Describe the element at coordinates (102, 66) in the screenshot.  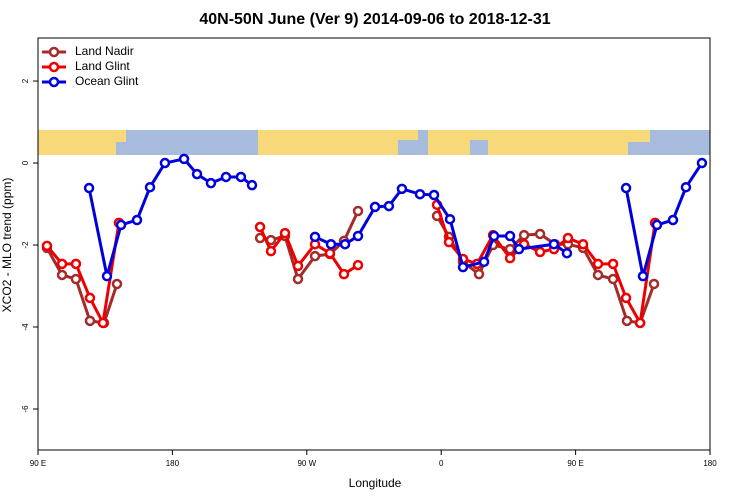
I see `legend-label: Land Glint` at that location.